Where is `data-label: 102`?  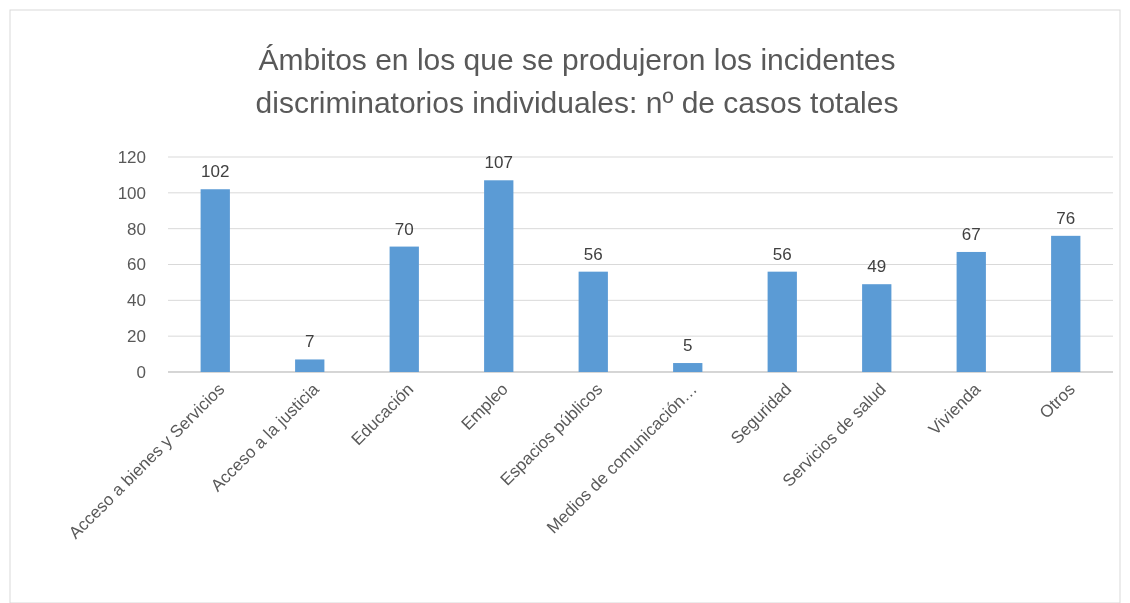 data-label: 102 is located at coordinates (215, 172).